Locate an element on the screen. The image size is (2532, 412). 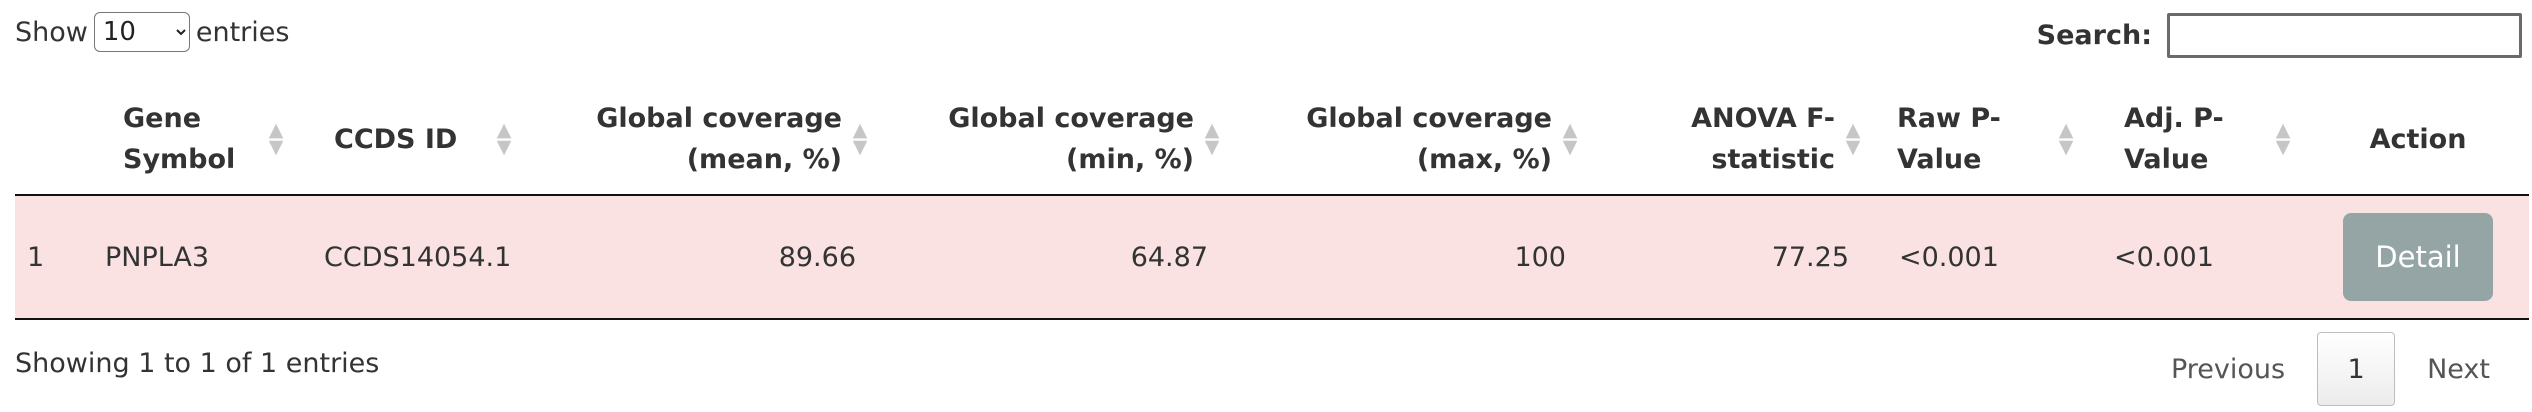
cell-action: Detail is located at coordinates (2418, 257).